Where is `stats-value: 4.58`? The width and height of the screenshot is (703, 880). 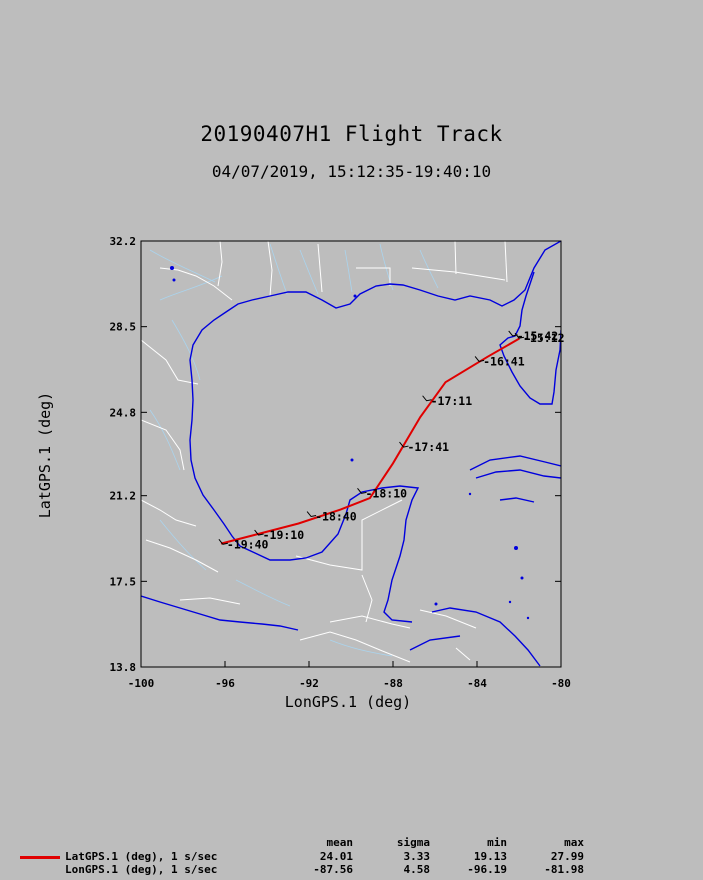 stats-value: 4.58 is located at coordinates (417, 869).